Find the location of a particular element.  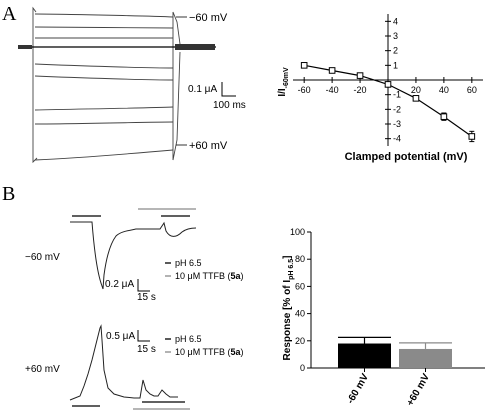

bar-y-tick-label: 20 is located at coordinates (300, 341).